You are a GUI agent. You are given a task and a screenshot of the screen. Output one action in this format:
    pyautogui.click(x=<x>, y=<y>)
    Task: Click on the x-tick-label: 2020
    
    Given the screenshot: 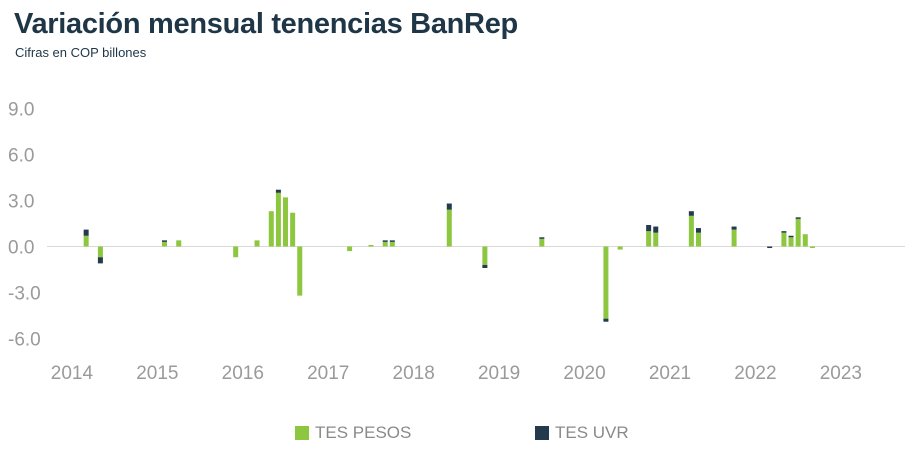 What is the action you would take?
    pyautogui.click(x=584, y=373)
    